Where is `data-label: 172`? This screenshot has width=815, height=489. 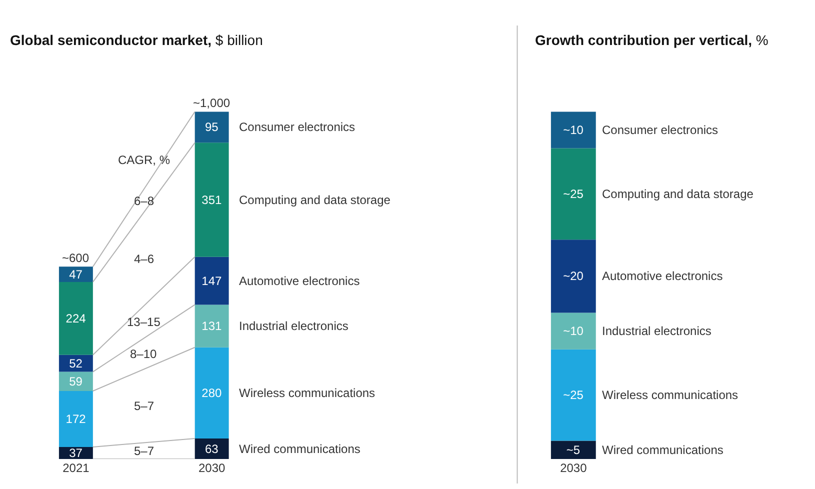 data-label: 172 is located at coordinates (76, 419).